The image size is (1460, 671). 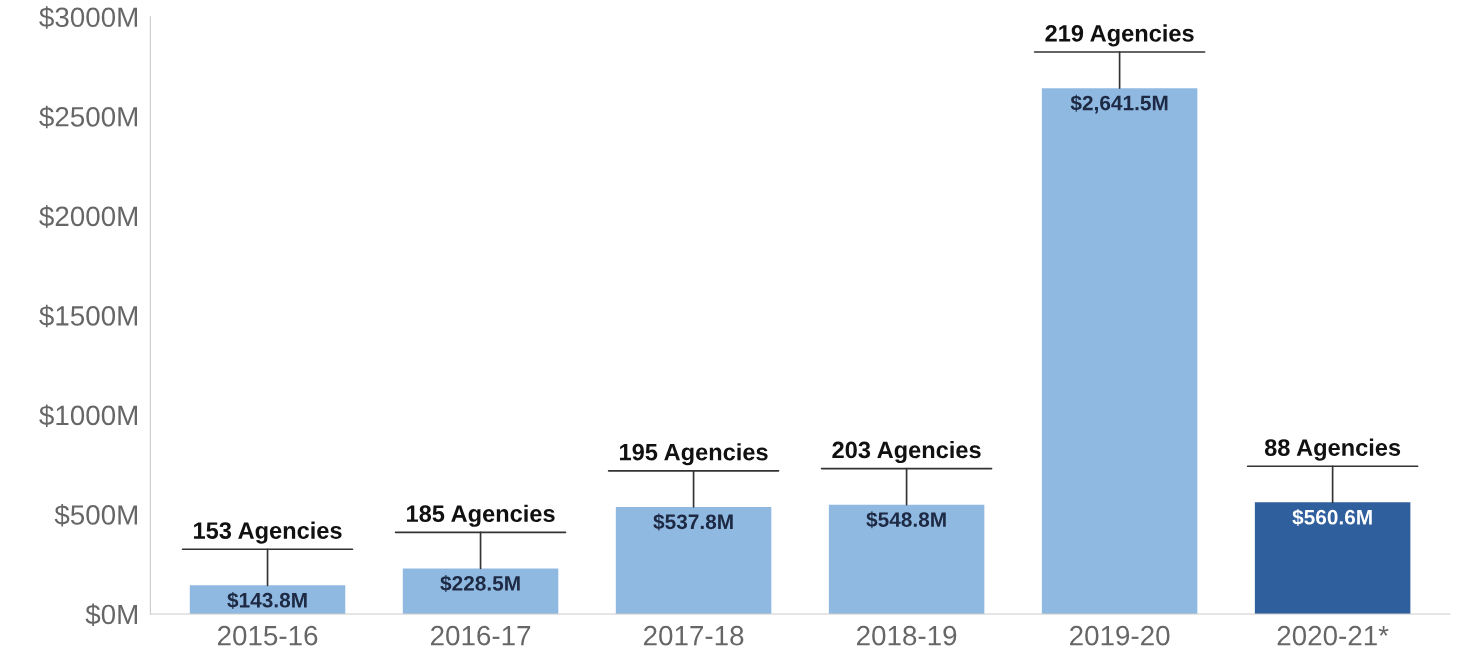 I want to click on y-tick-label: $1500M, so click(x=88, y=316).